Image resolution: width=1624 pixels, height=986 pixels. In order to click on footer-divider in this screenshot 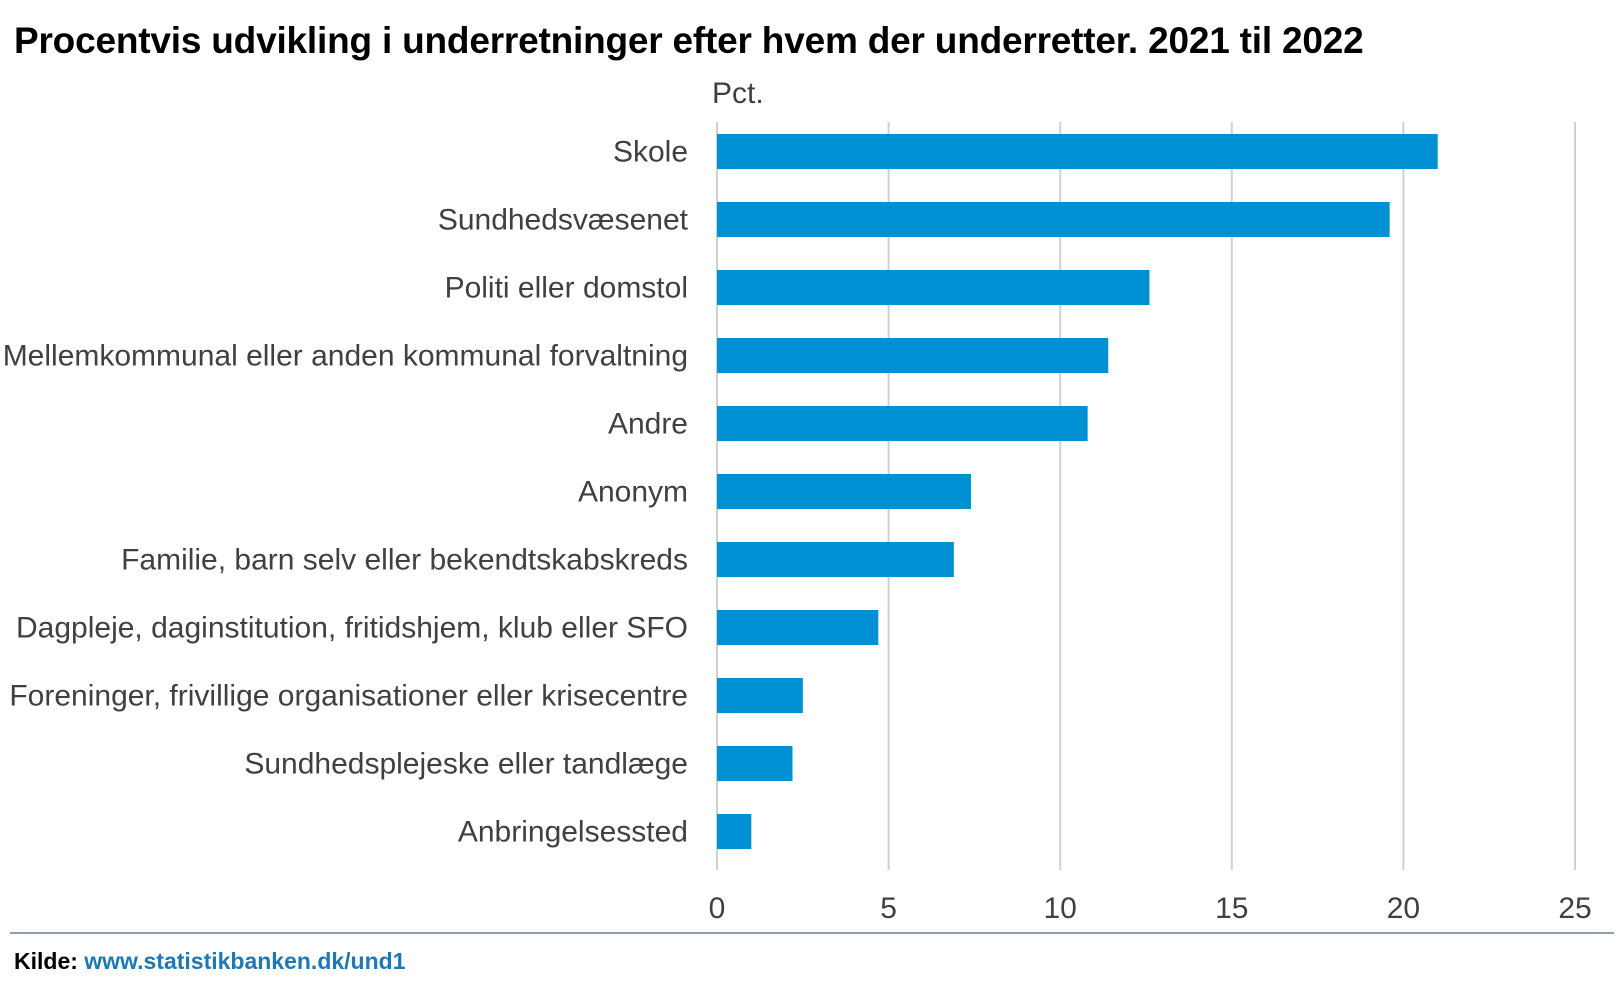, I will do `click(812, 933)`.